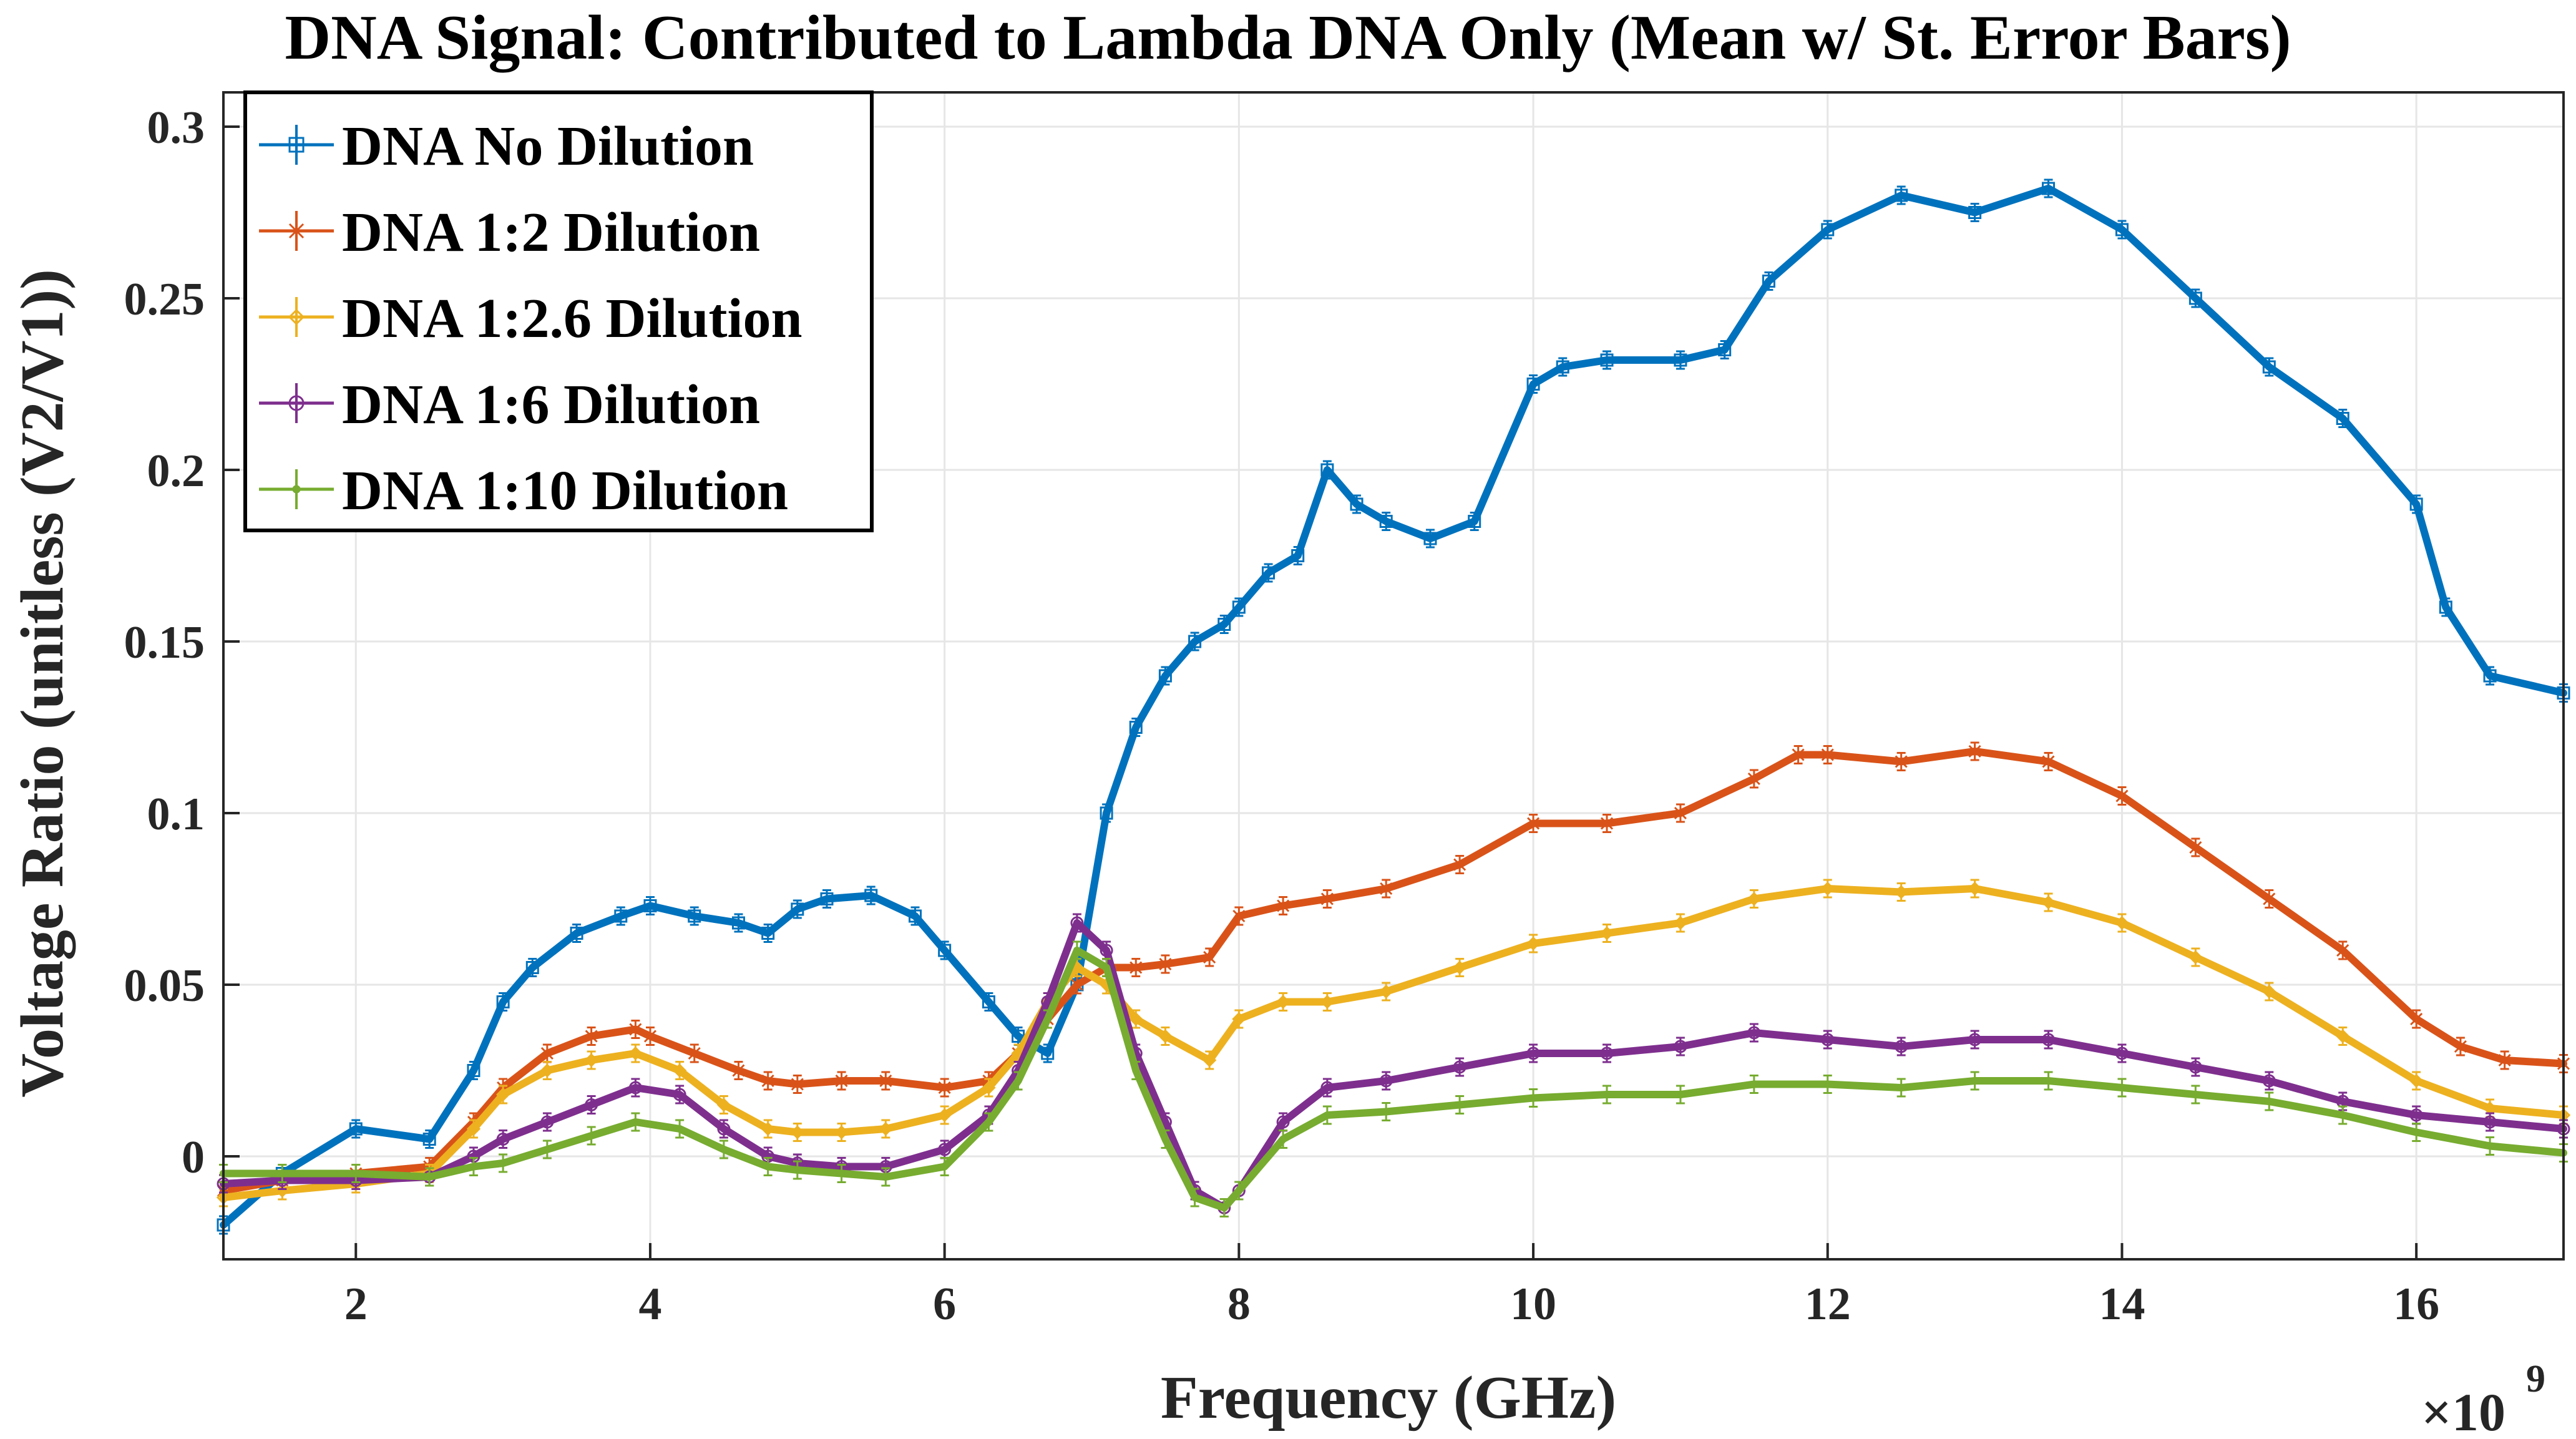  What do you see at coordinates (193, 1157) in the screenshot?
I see `y-tick-label: 0` at bounding box center [193, 1157].